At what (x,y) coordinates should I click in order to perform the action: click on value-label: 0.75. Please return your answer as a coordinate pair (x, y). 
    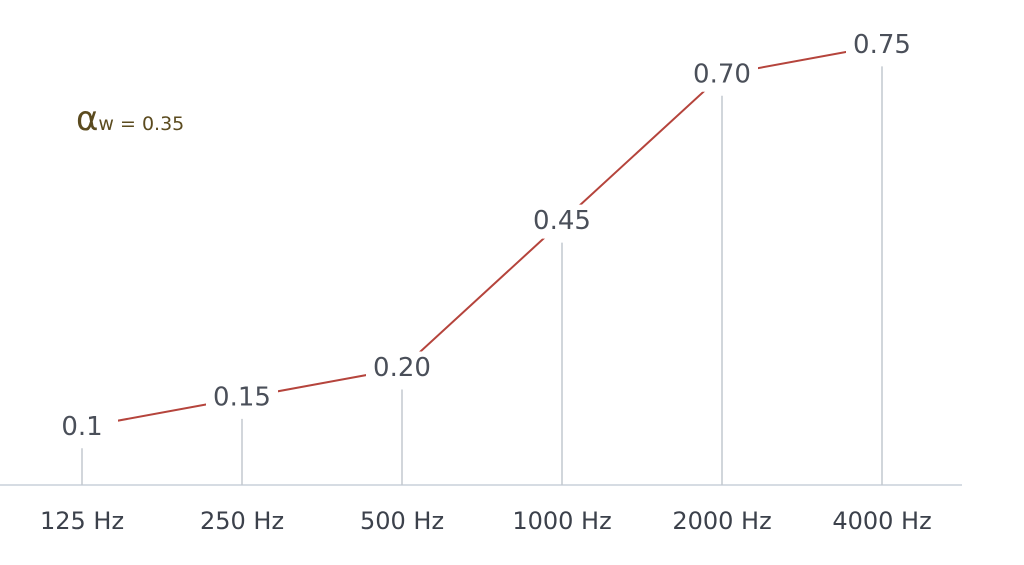
    Looking at the image, I should click on (882, 45).